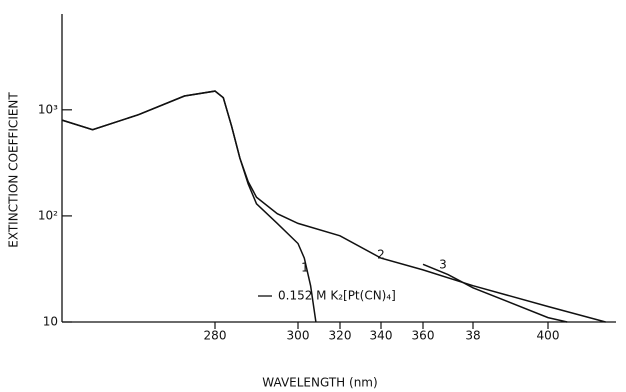  Describe the element at coordinates (14, 170) in the screenshot. I see `y-axis-label: EXTINCTION COEFFICIENT` at that location.